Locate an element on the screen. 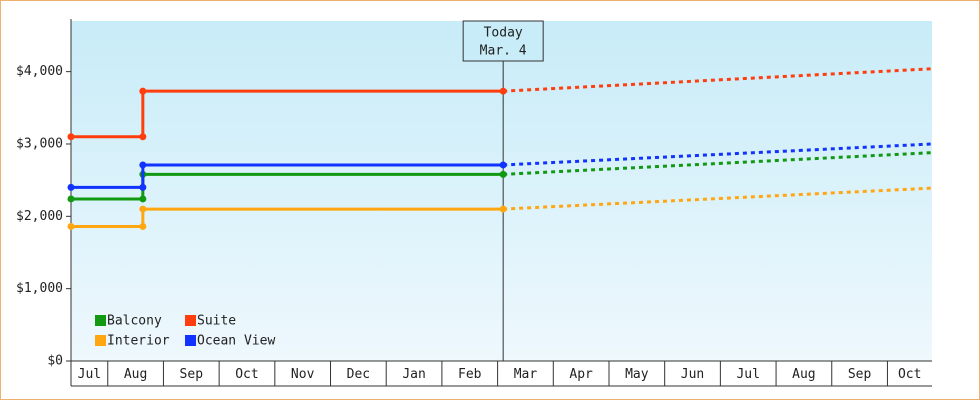  x-tick-label: Jun is located at coordinates (692, 374).